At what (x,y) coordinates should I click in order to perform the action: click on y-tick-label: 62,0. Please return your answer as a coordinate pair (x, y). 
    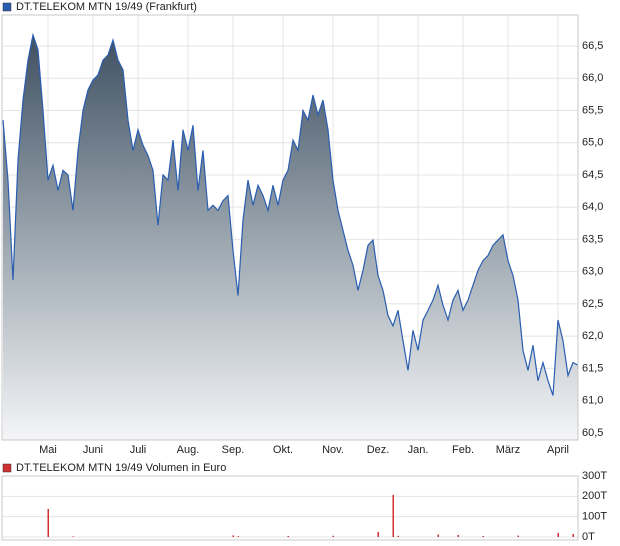
    Looking at the image, I should click on (592, 336).